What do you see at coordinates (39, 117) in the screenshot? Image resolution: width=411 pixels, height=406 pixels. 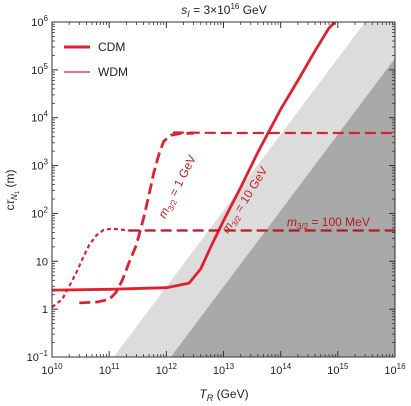 I see `y-tick-label: 10⁴` at bounding box center [39, 117].